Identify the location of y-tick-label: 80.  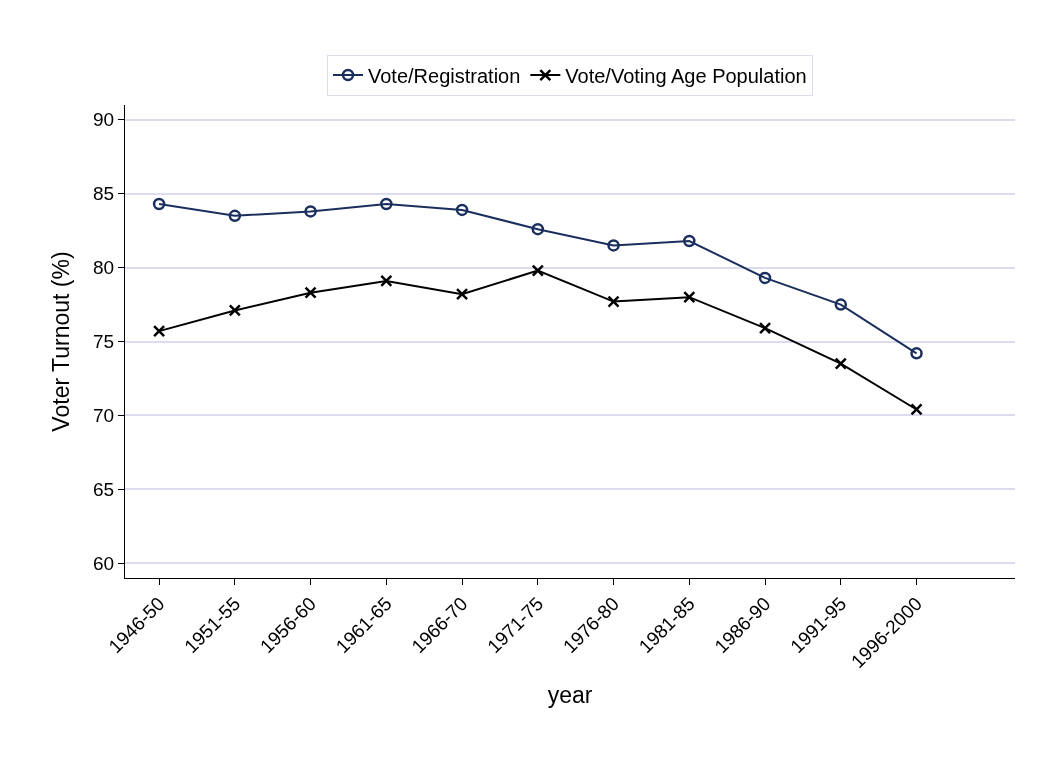
(104, 268).